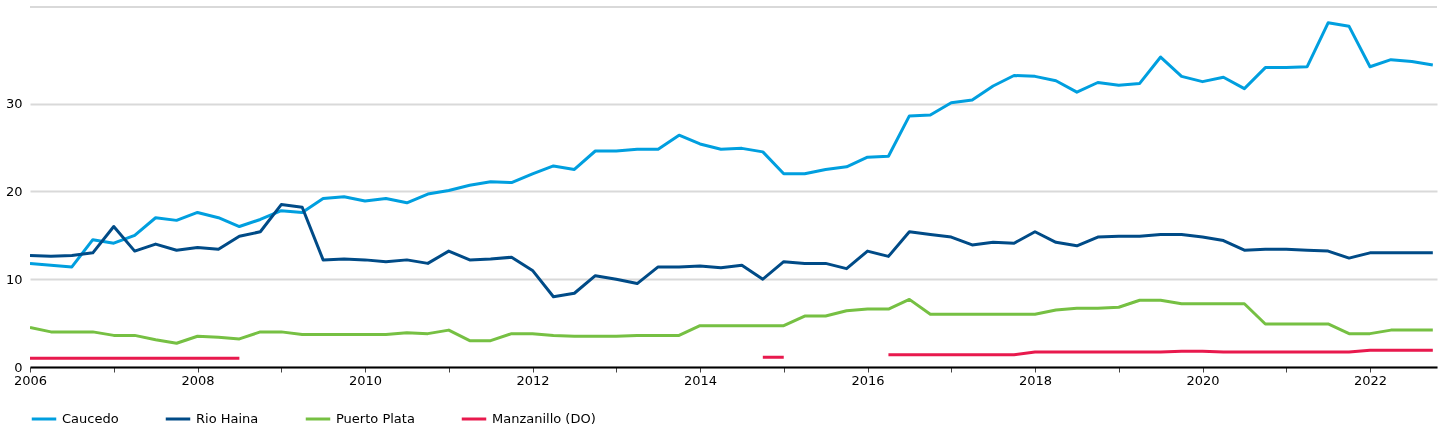  What do you see at coordinates (868, 380) in the screenshot?
I see `x-tick-label: 2016` at bounding box center [868, 380].